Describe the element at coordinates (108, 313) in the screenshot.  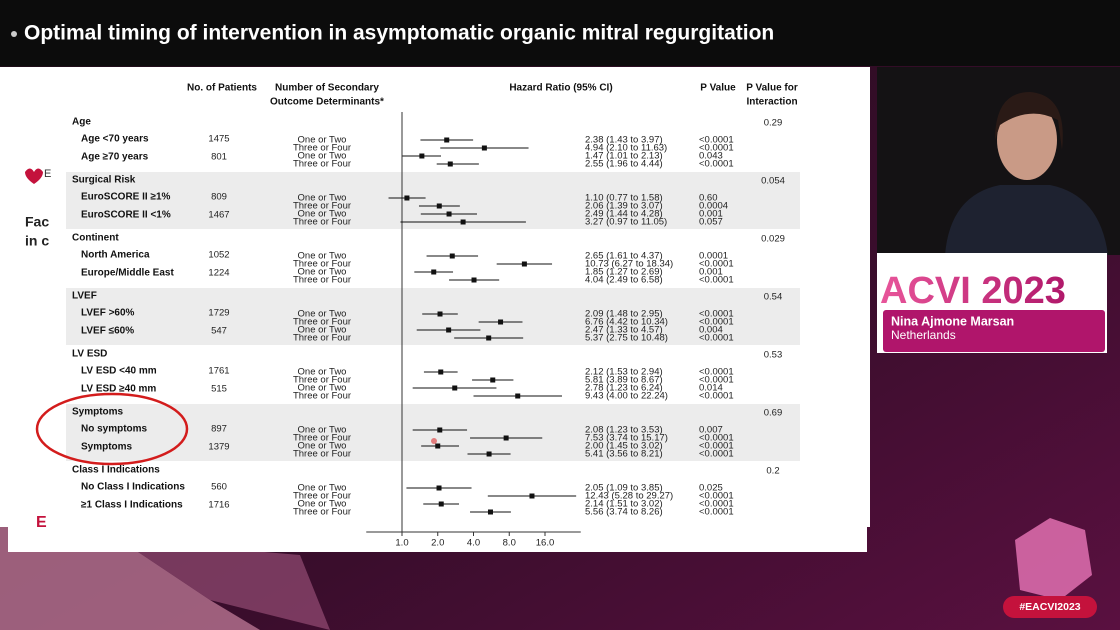
I see `row-label: LVEF >60%` at that location.